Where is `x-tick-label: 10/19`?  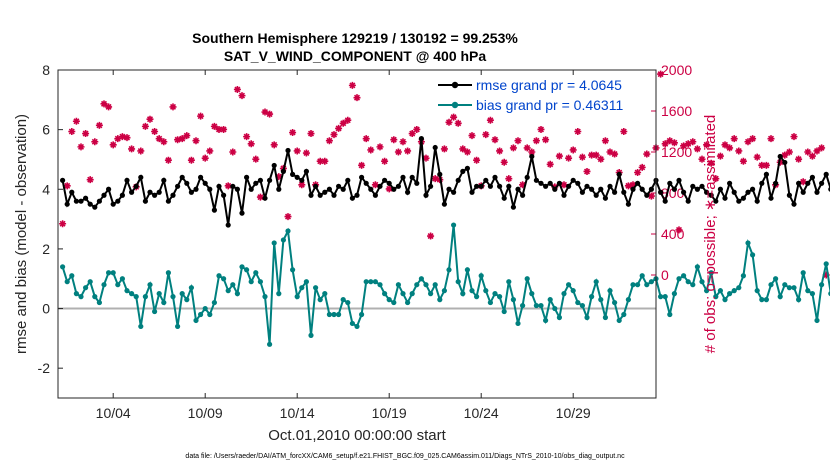 x-tick-label: 10/19 is located at coordinates (389, 413).